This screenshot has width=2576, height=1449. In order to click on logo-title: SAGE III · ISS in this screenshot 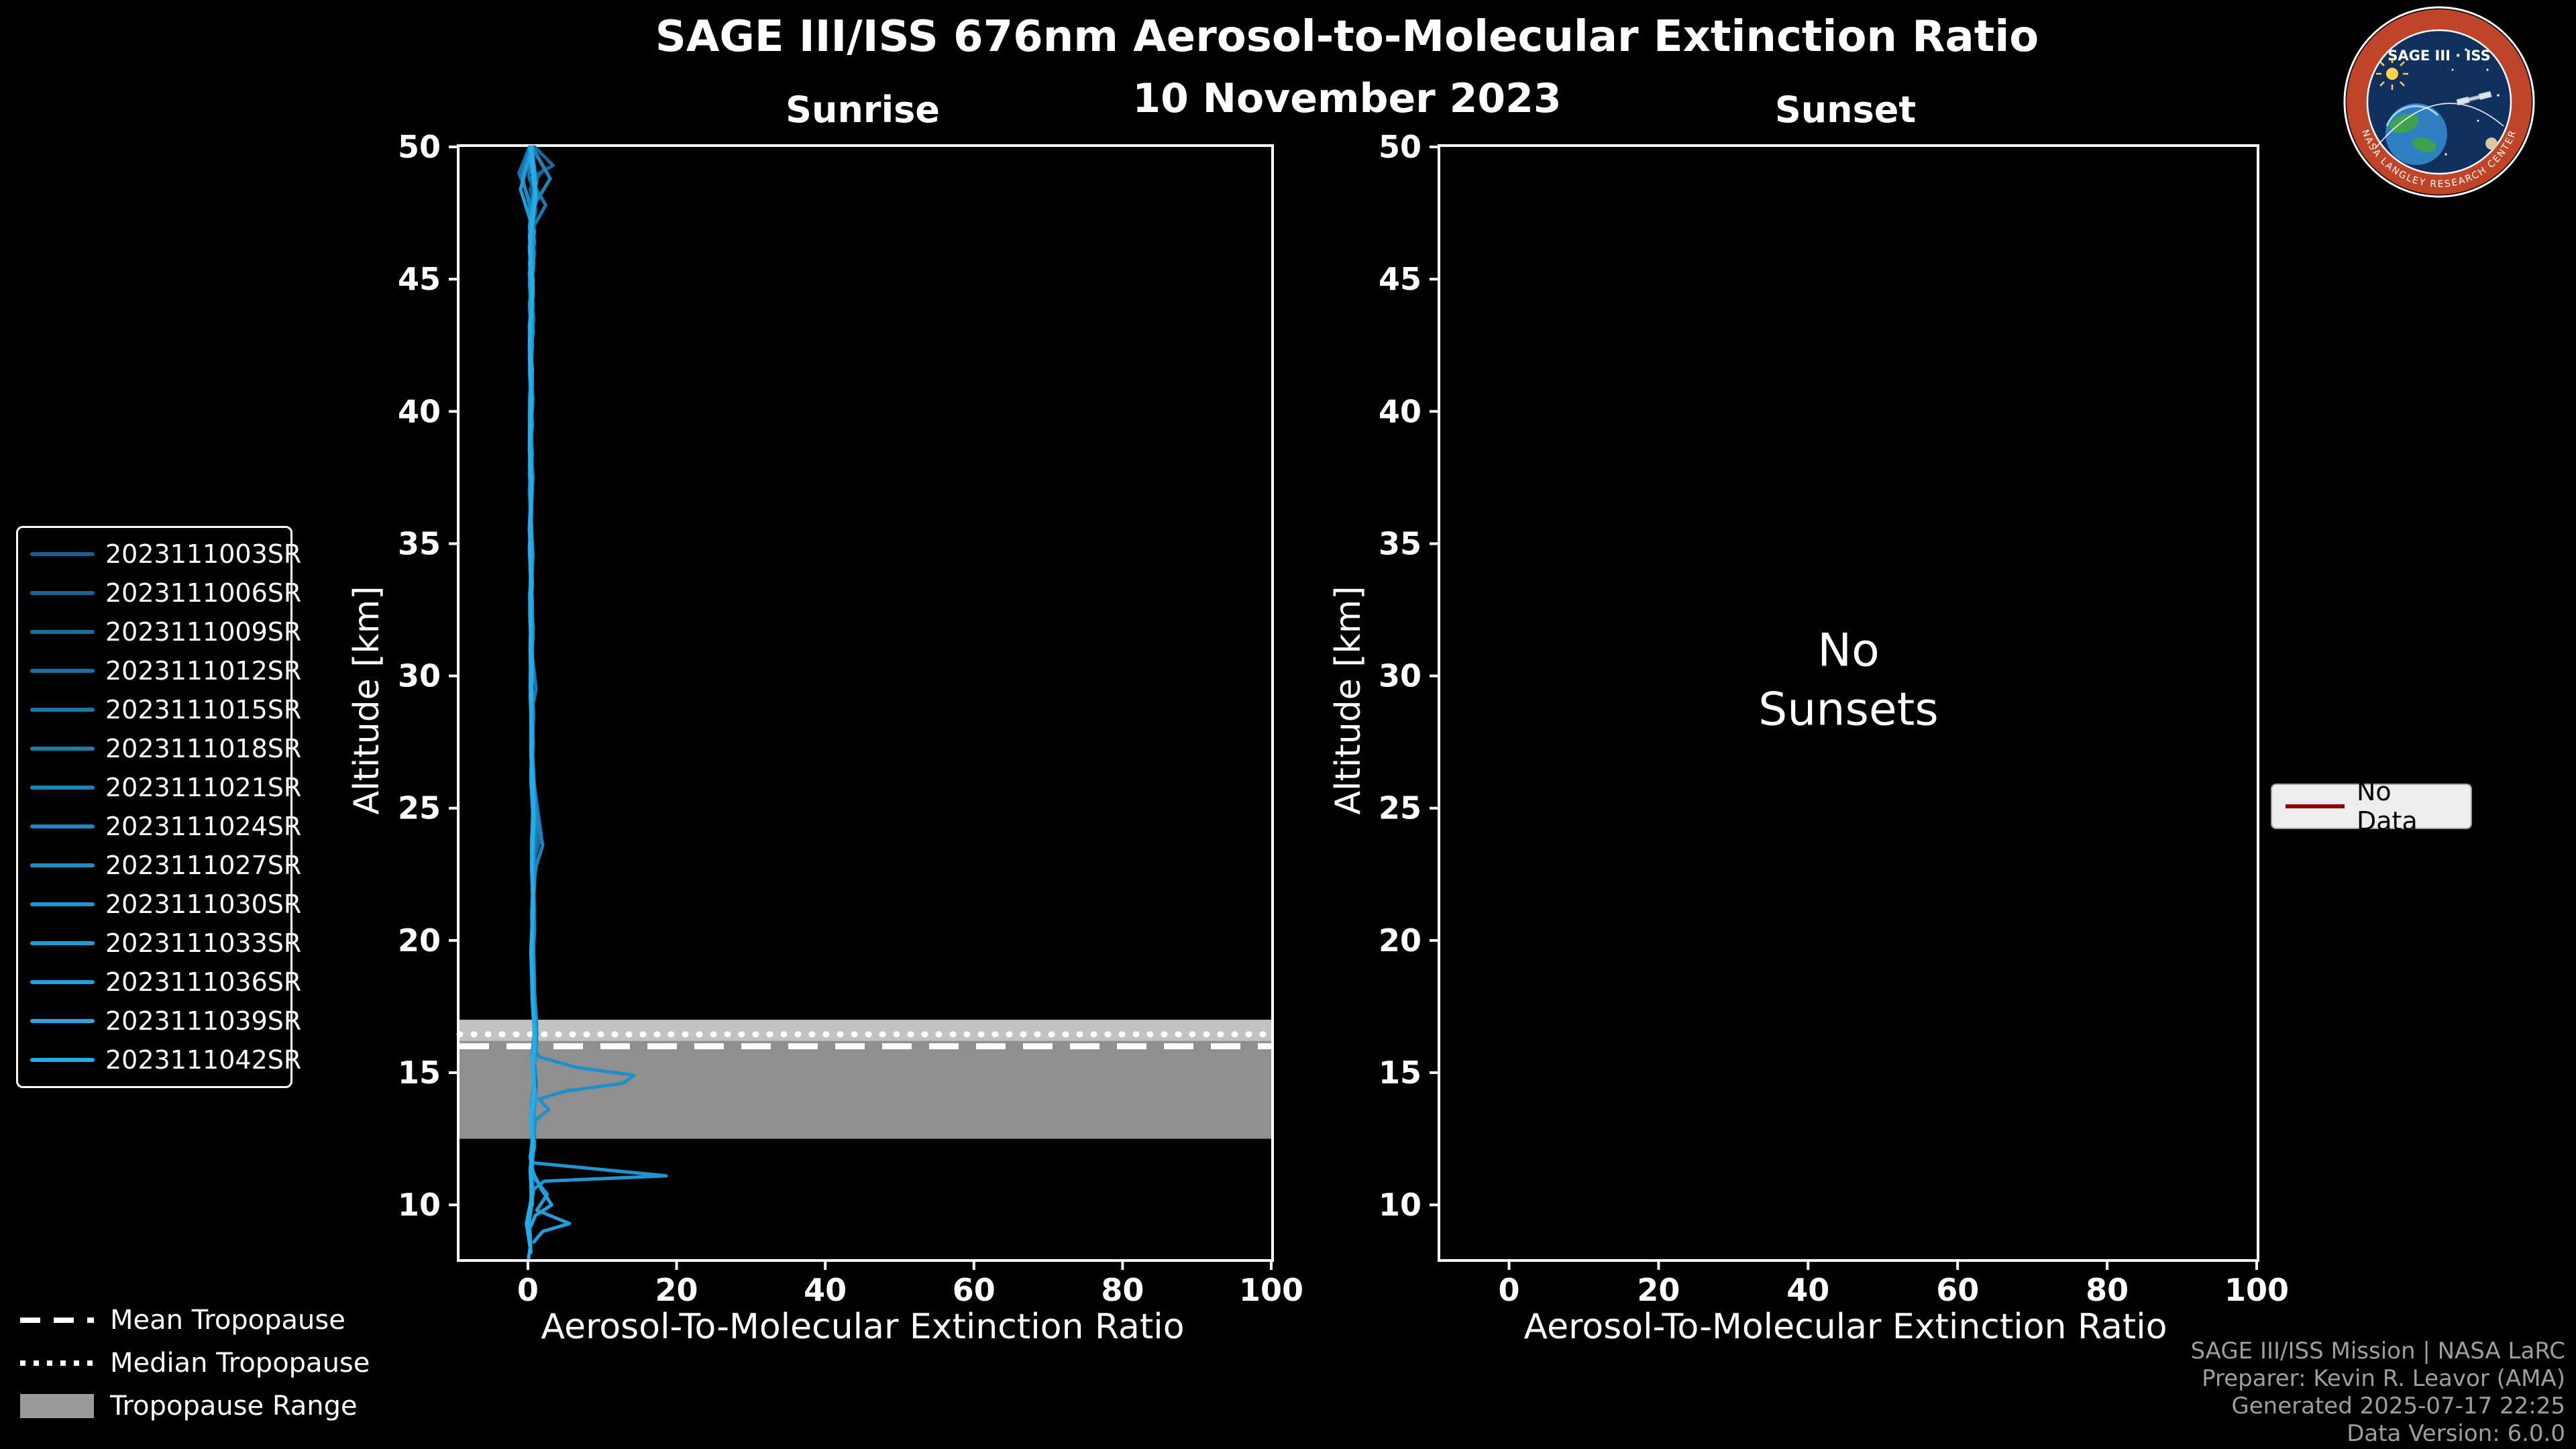, I will do `click(2438, 56)`.